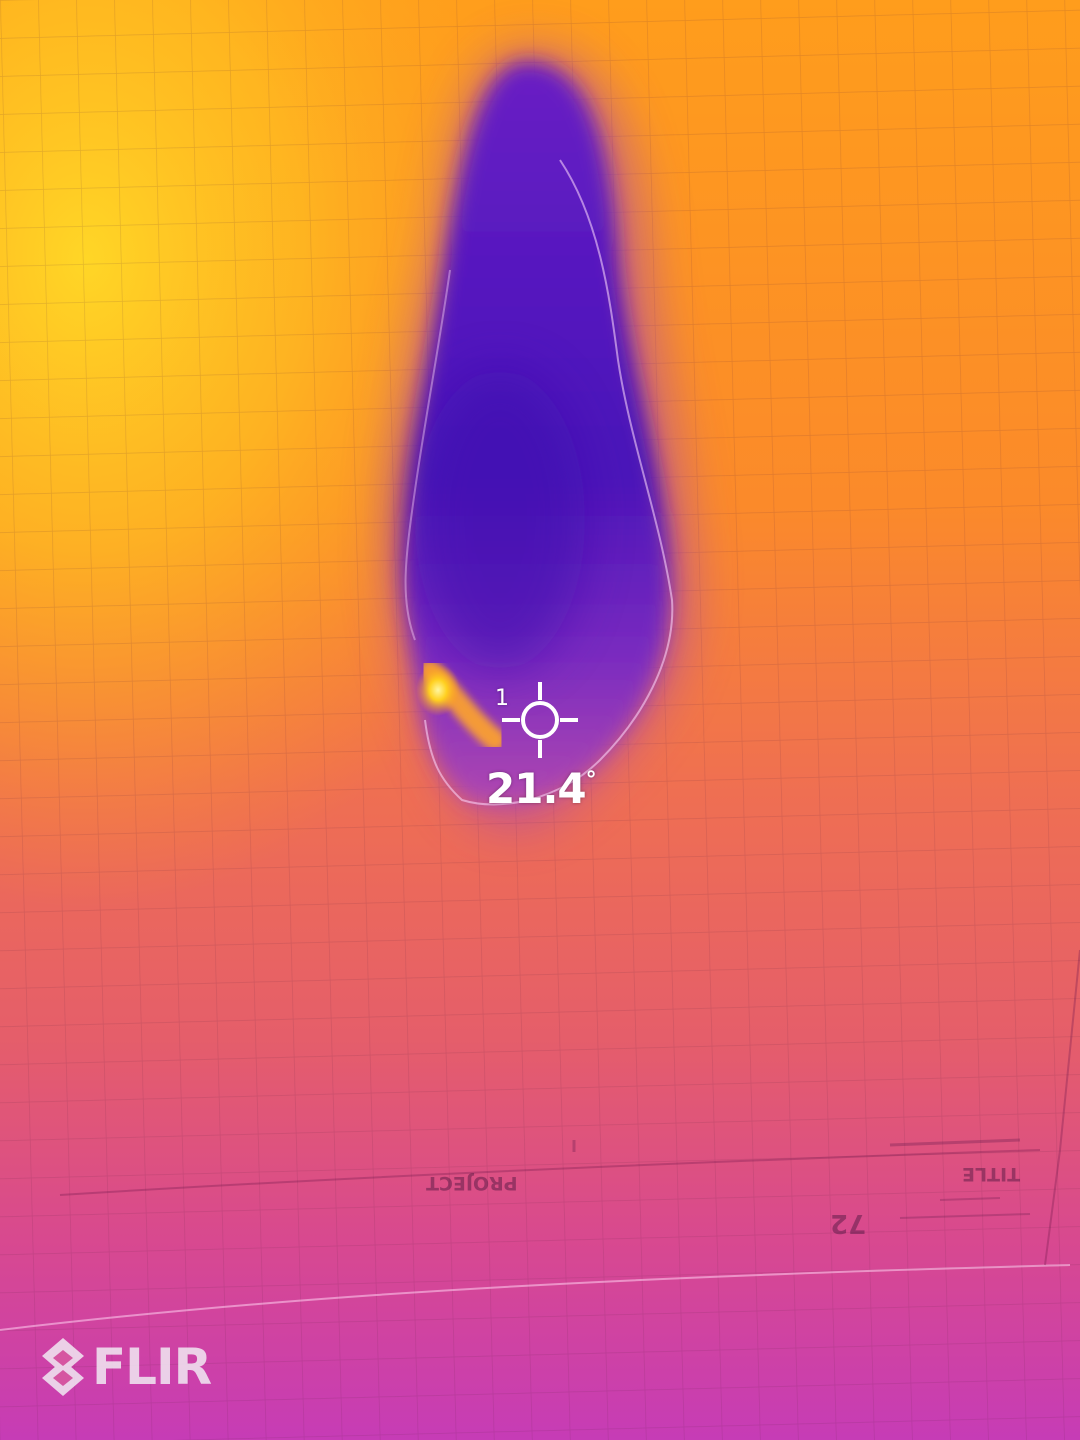  I want to click on temperature-value: 21.4, so click(536, 788).